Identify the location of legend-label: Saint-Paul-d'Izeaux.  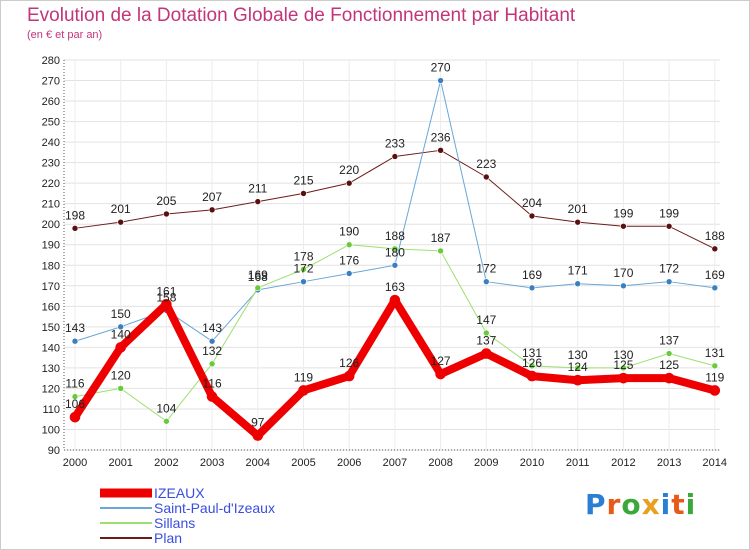
(214, 508).